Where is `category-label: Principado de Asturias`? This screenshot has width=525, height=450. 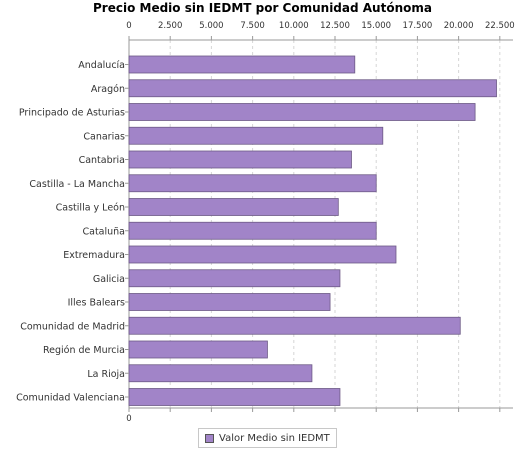
category-label: Principado de Asturias is located at coordinates (72, 113).